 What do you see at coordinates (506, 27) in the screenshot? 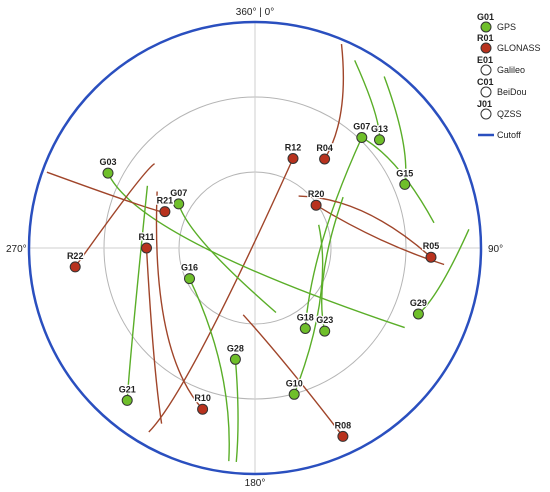
I see `legend-gps-name: GPS` at bounding box center [506, 27].